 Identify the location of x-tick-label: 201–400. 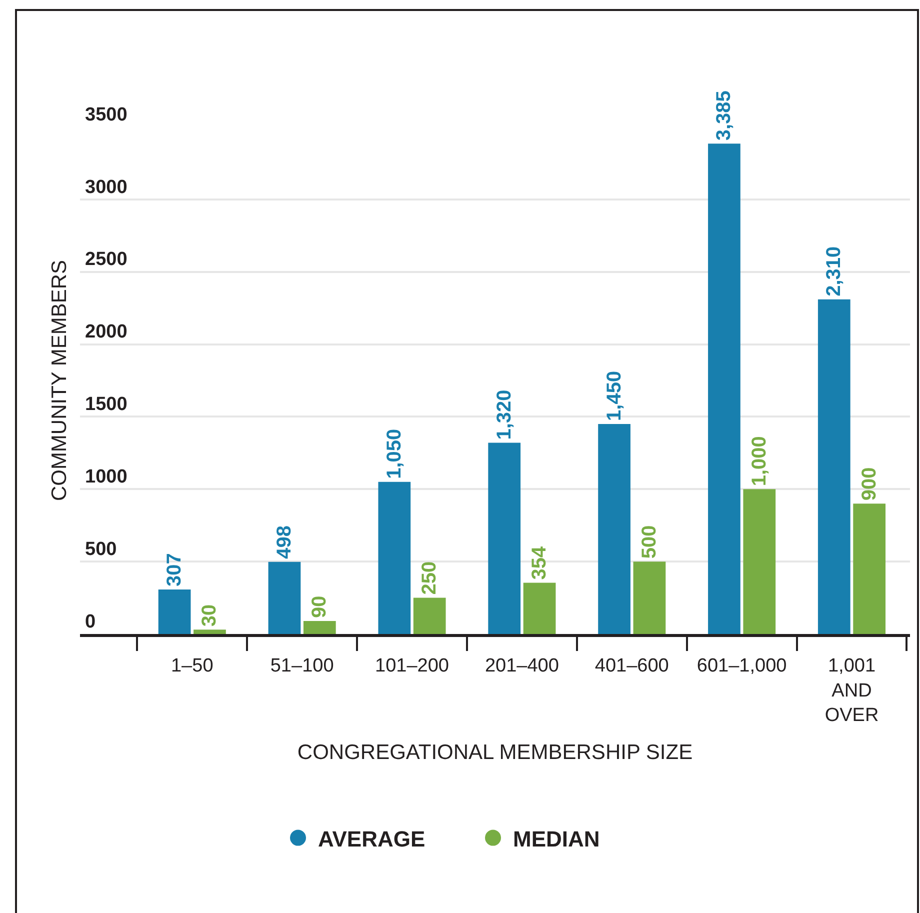
(521, 666).